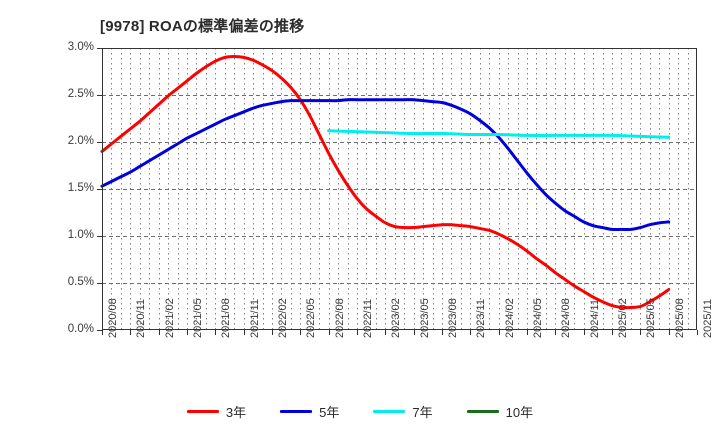 Image resolution: width=720 pixels, height=440 pixels. What do you see at coordinates (339, 318) in the screenshot?
I see `x-axis-tick-label: 2022/08` at bounding box center [339, 318].